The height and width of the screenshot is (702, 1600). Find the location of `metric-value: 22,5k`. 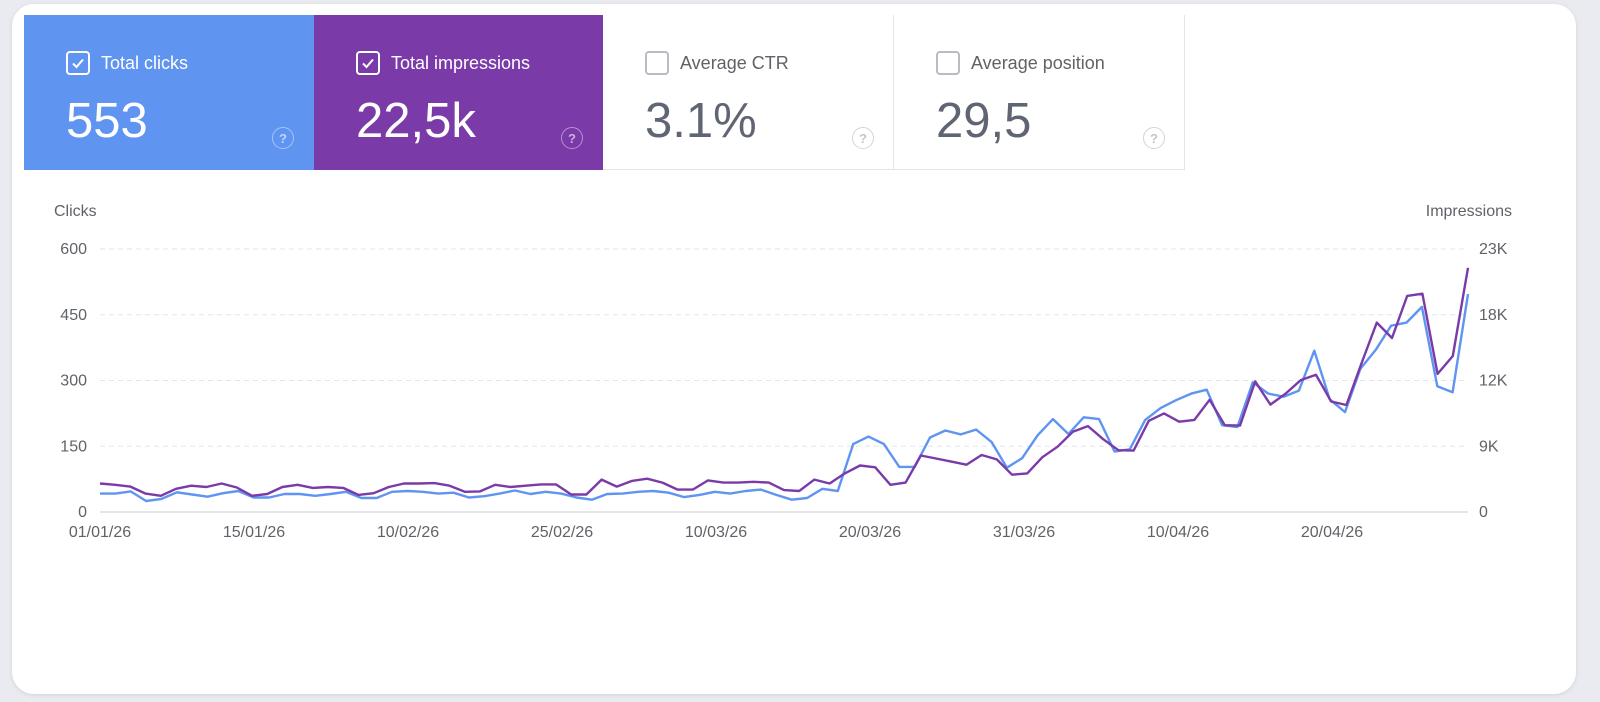

metric-value: 22,5k is located at coordinates (416, 121).